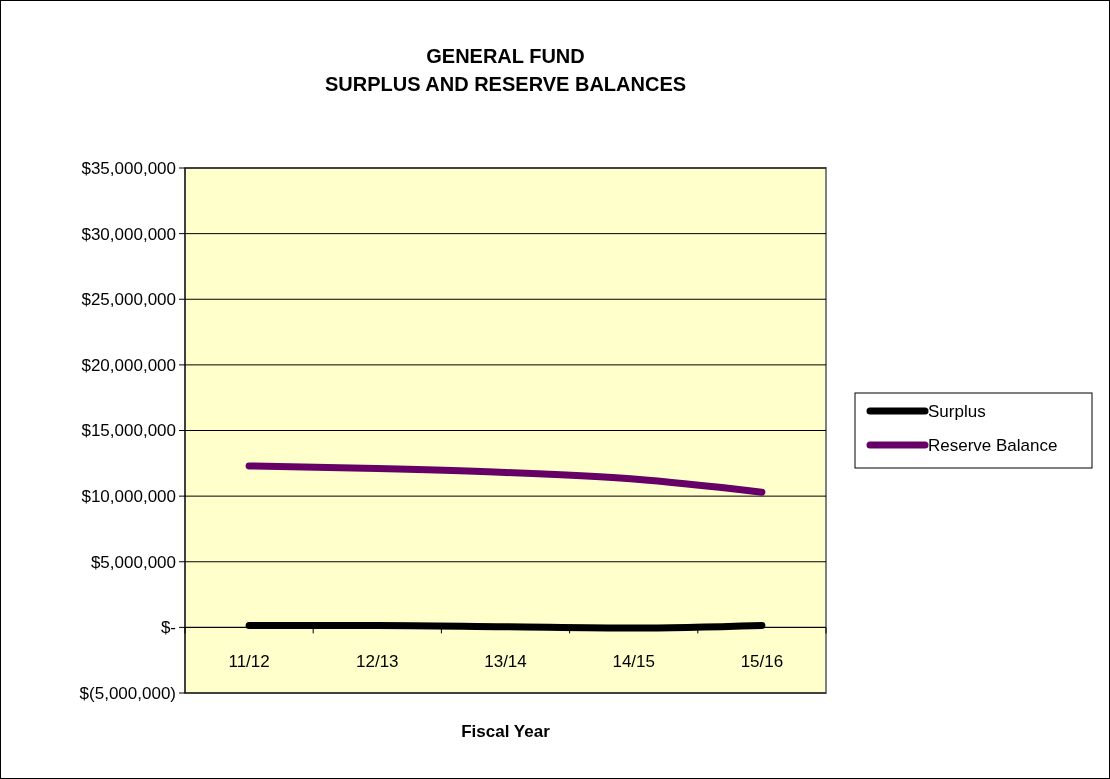 The height and width of the screenshot is (779, 1110). I want to click on y-tick-label: $(5,000,000), so click(127, 693).